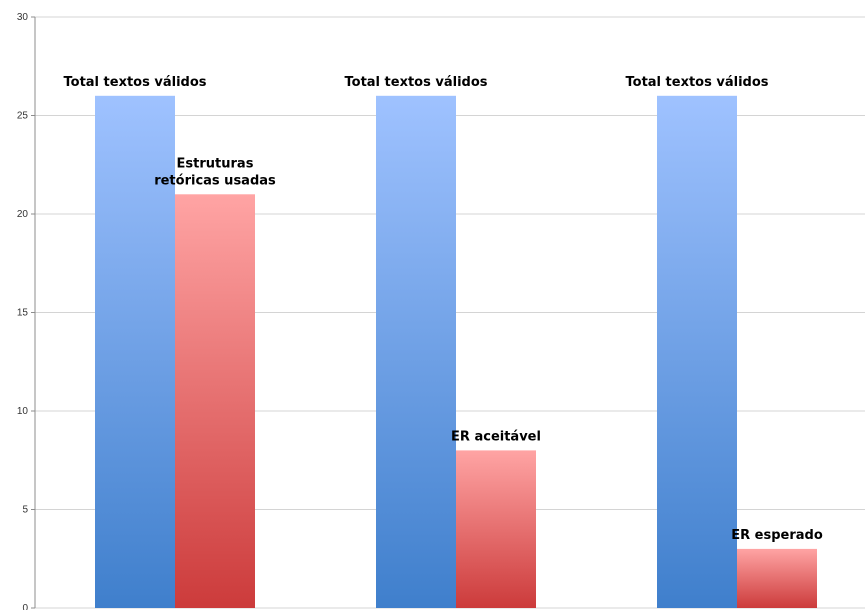  Describe the element at coordinates (25, 510) in the screenshot. I see `y-tick-label: 5` at that location.